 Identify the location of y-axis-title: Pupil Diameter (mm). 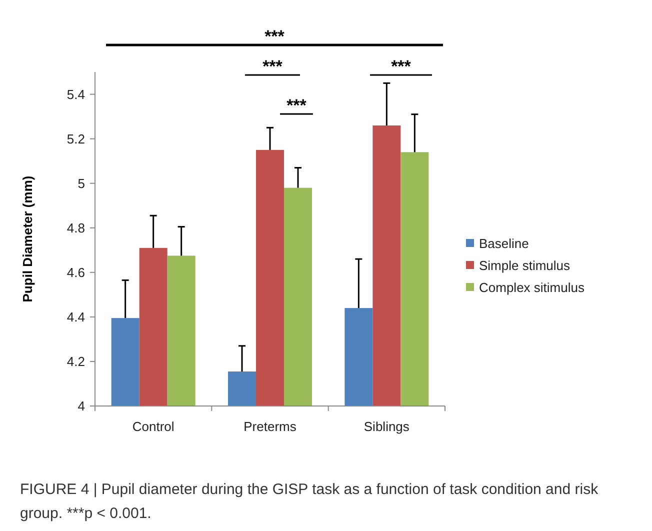
(27, 239).